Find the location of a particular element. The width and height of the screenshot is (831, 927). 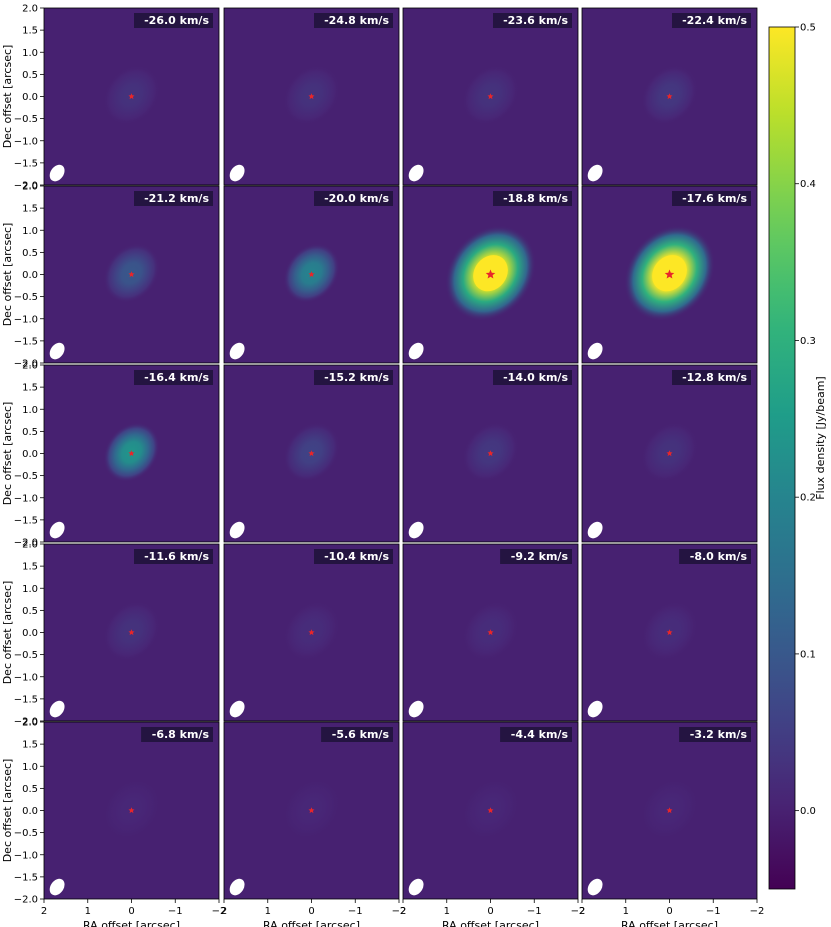

y-tick-label: 2.0 is located at coordinates (30, 366).